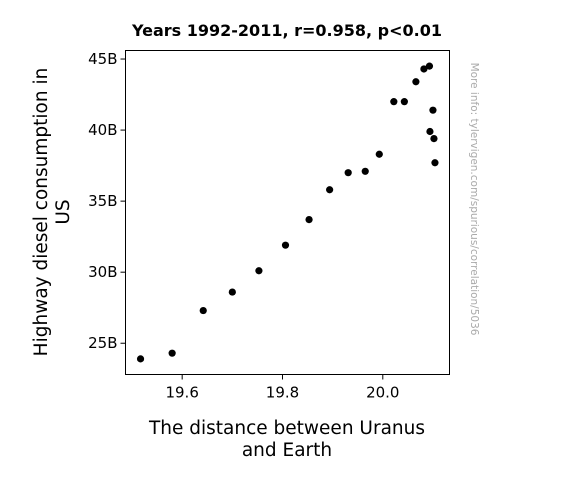 The height and width of the screenshot is (500, 575). I want to click on chart-title: Years 1992-2011, r=0.958, p<0.01, so click(286, 30).